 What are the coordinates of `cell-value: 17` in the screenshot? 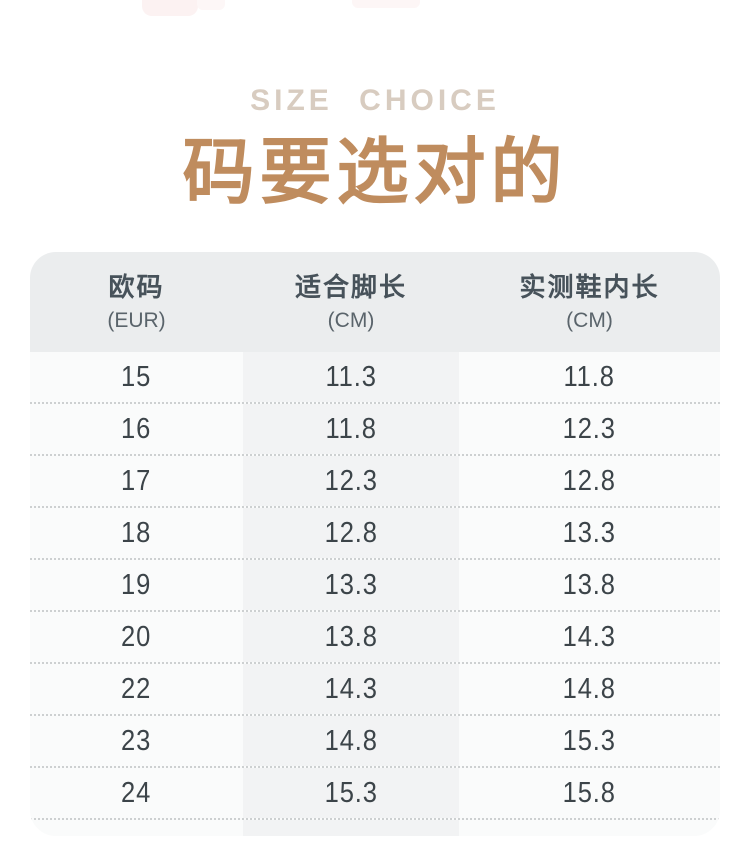 It's located at (136, 480).